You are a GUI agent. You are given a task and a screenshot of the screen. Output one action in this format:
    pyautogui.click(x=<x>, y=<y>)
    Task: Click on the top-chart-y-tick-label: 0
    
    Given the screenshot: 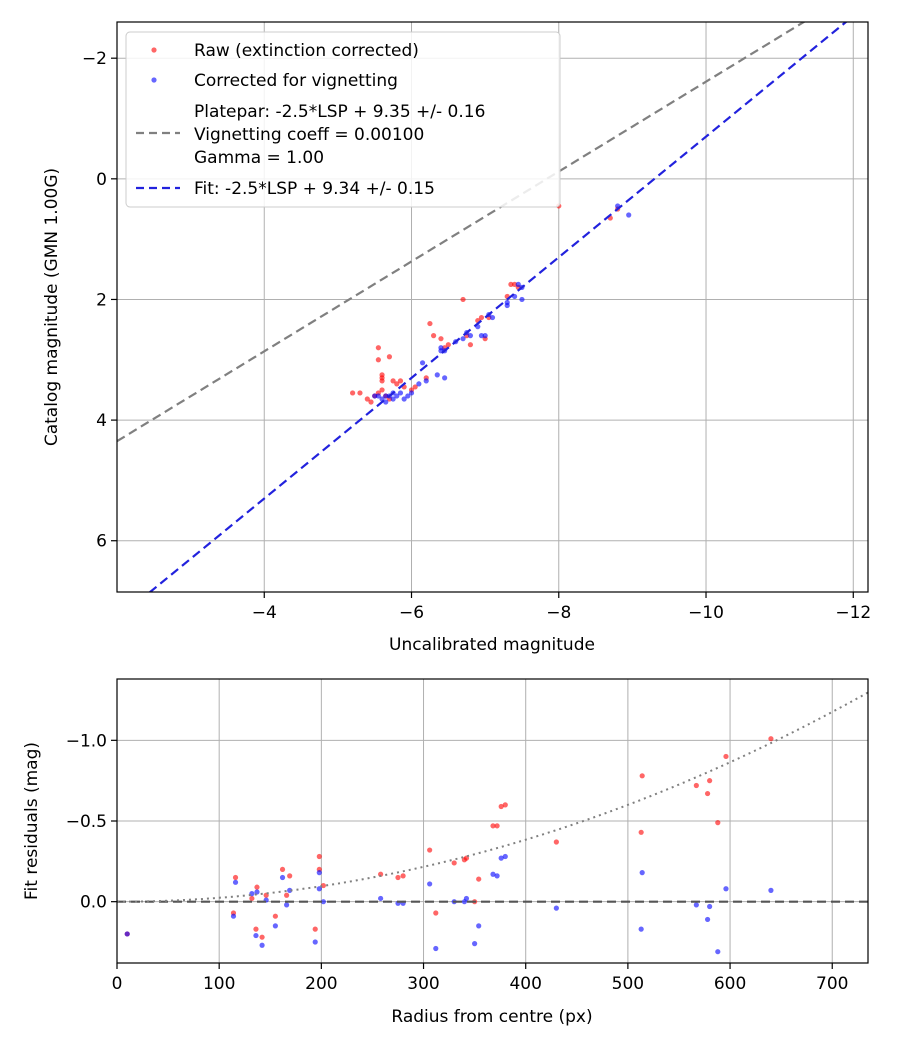 What is the action you would take?
    pyautogui.click(x=101, y=180)
    